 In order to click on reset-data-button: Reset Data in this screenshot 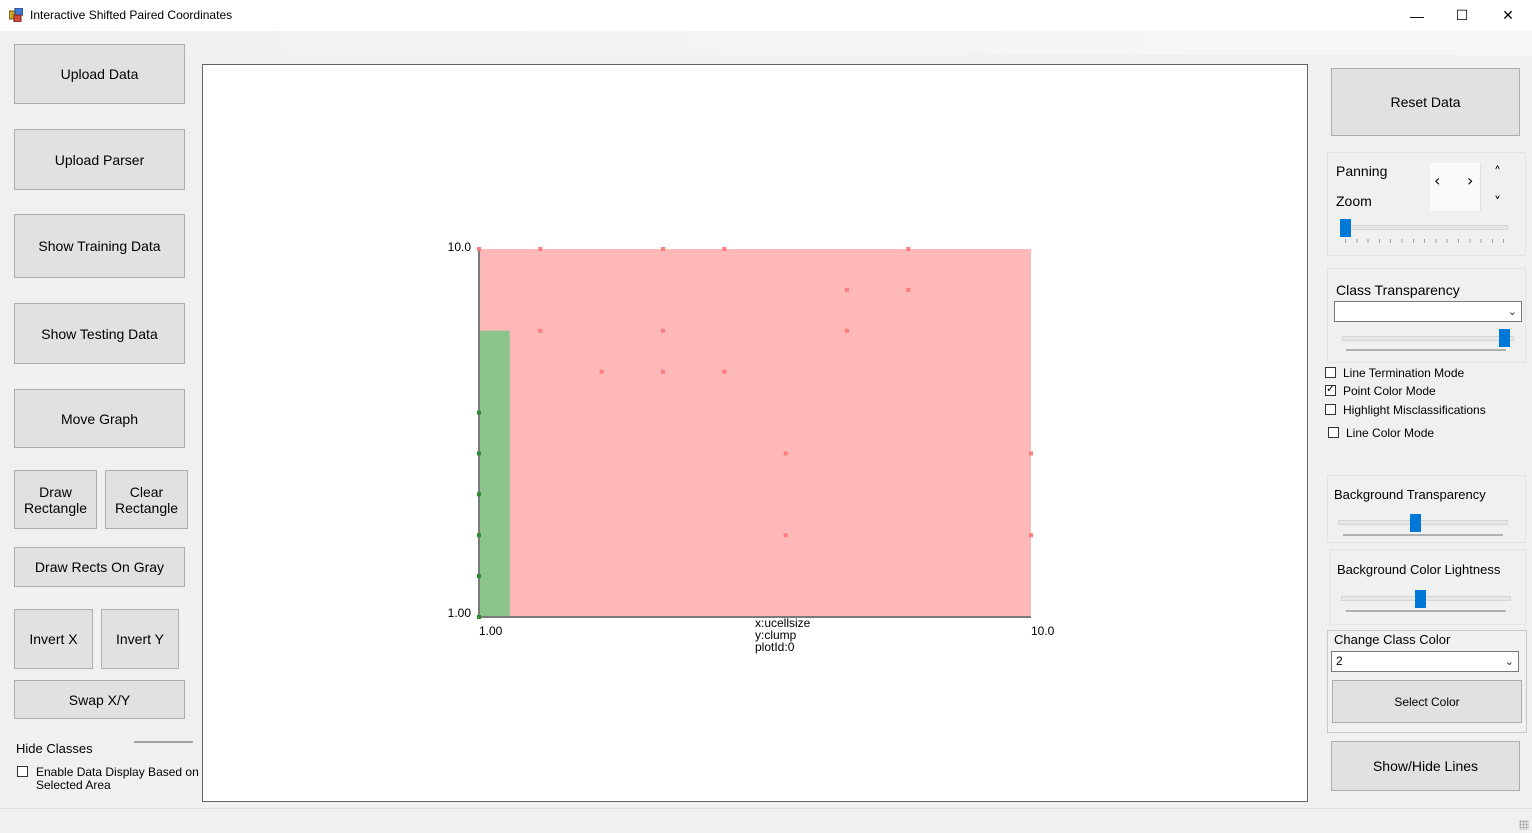, I will do `click(1425, 102)`.